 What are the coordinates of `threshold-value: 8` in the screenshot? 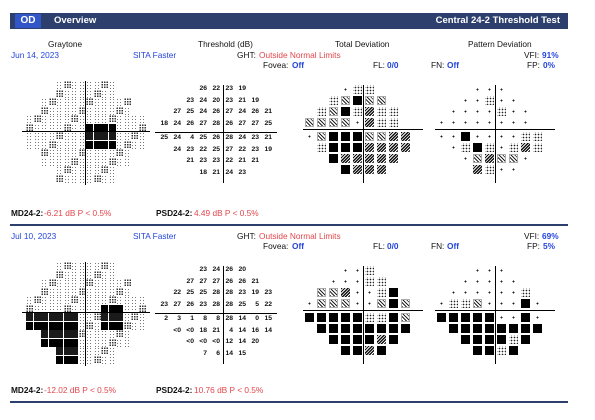 It's located at (218, 318).